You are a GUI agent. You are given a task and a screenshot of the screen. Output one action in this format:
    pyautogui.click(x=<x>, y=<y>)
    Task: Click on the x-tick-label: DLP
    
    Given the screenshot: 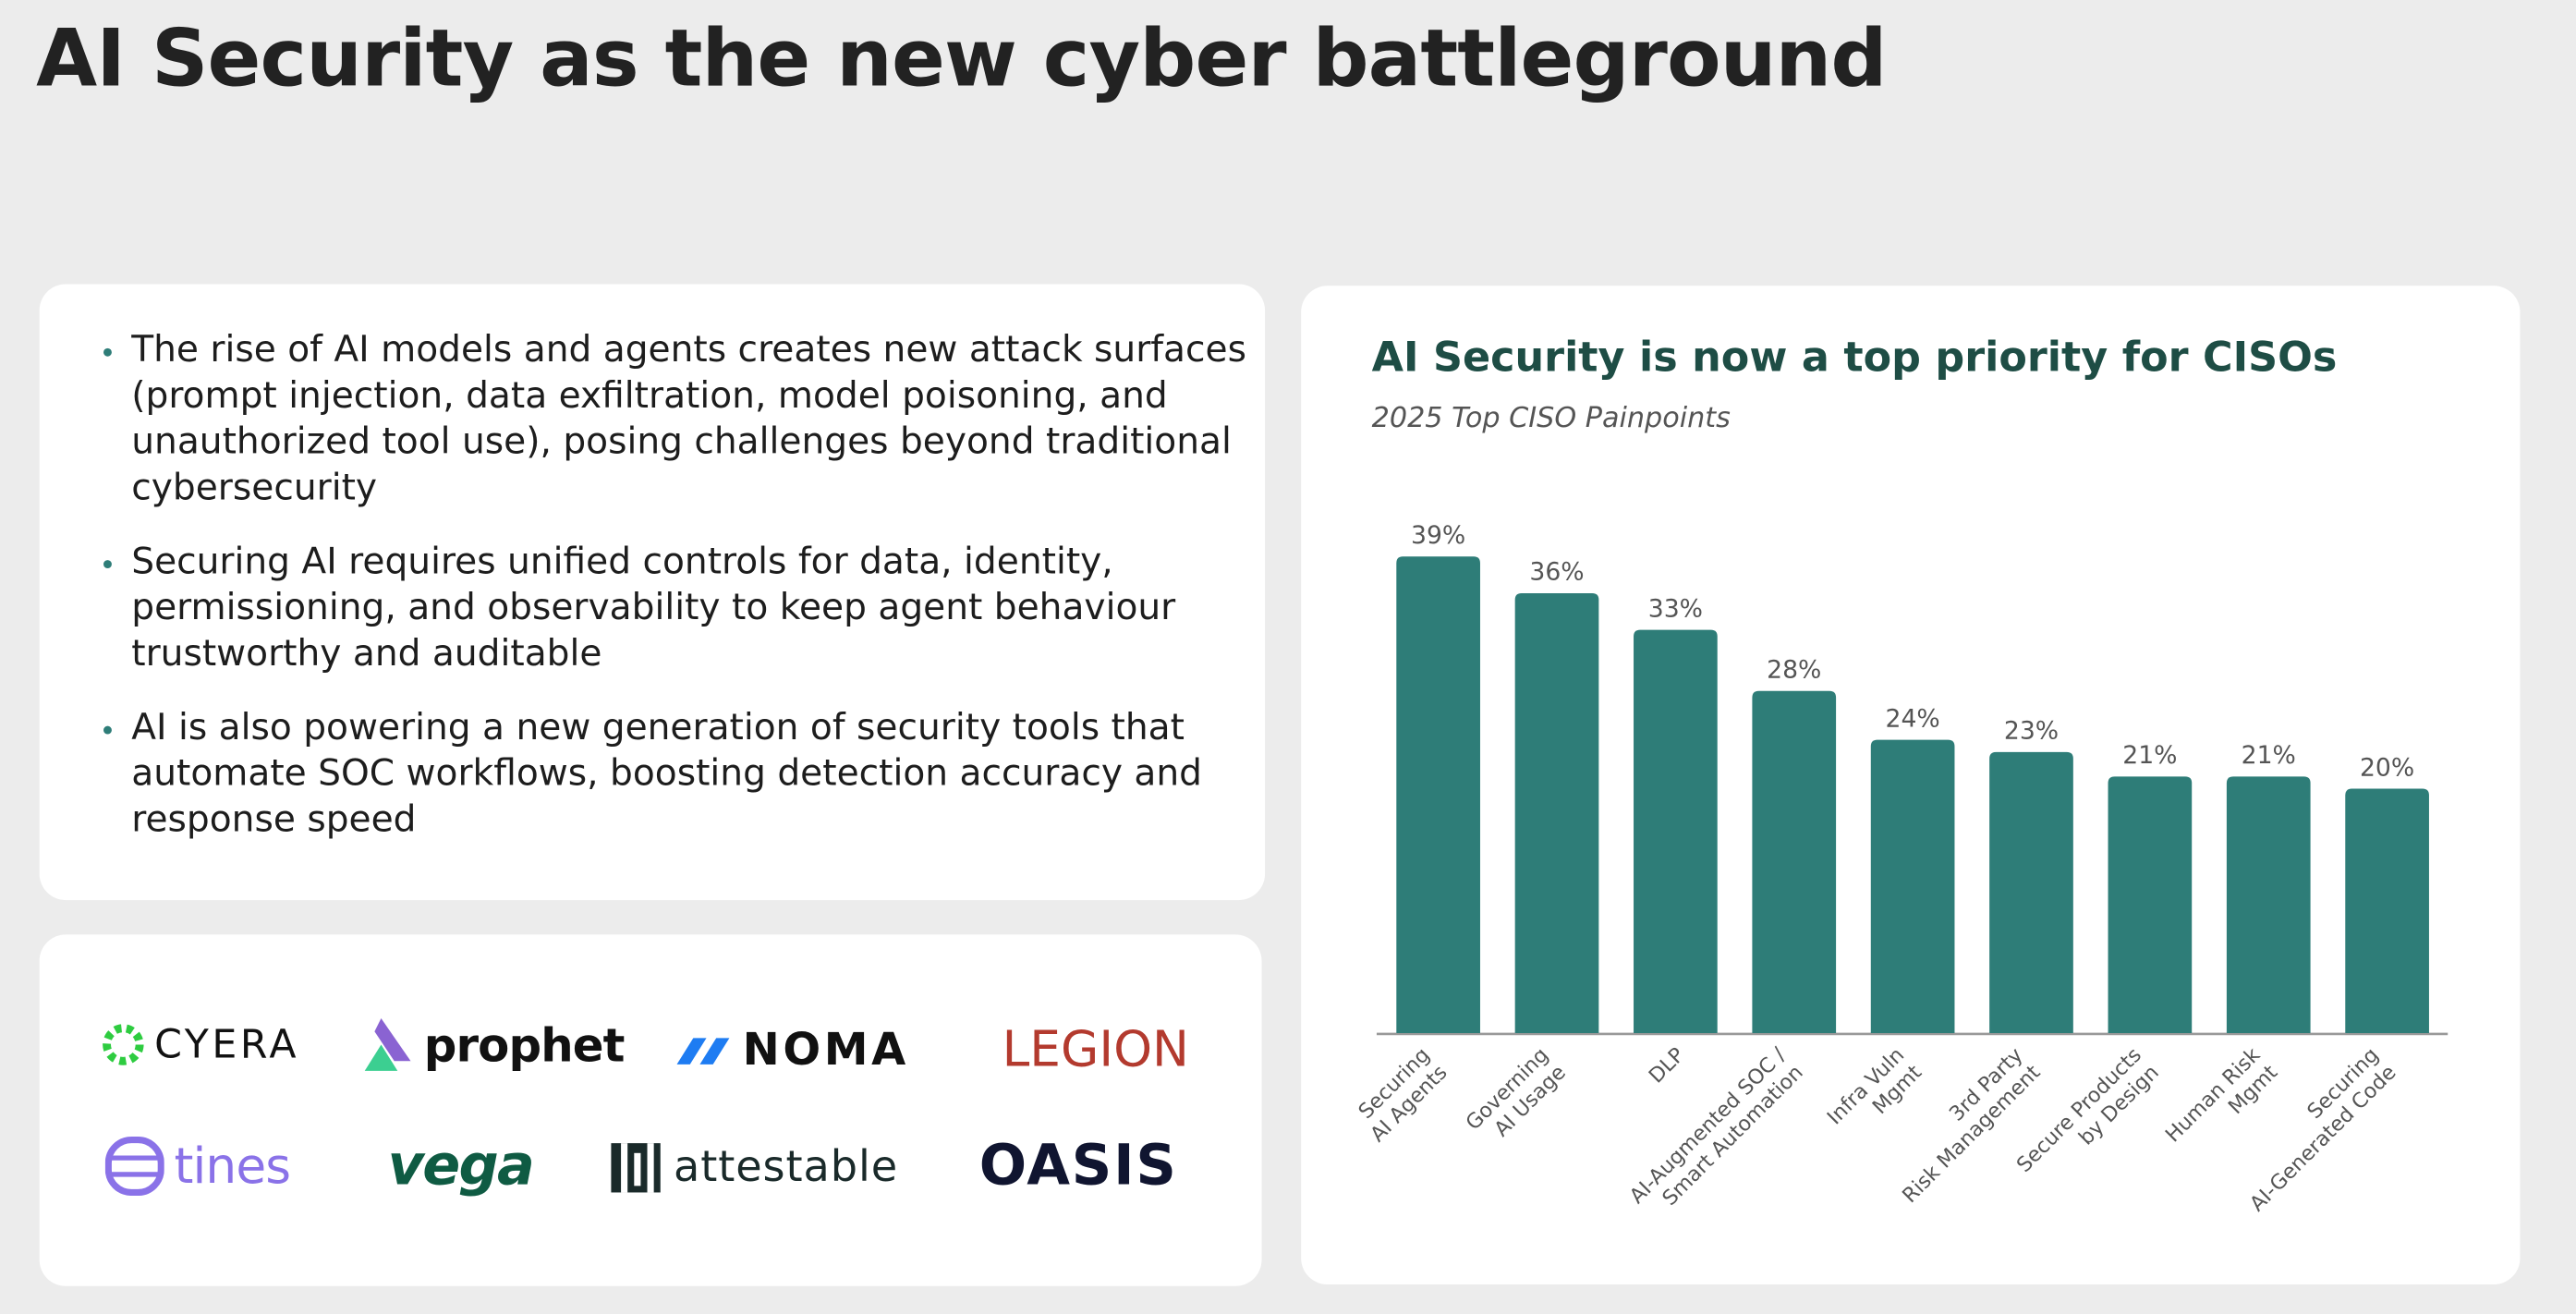 What is the action you would take?
    pyautogui.click(x=1667, y=1066)
    